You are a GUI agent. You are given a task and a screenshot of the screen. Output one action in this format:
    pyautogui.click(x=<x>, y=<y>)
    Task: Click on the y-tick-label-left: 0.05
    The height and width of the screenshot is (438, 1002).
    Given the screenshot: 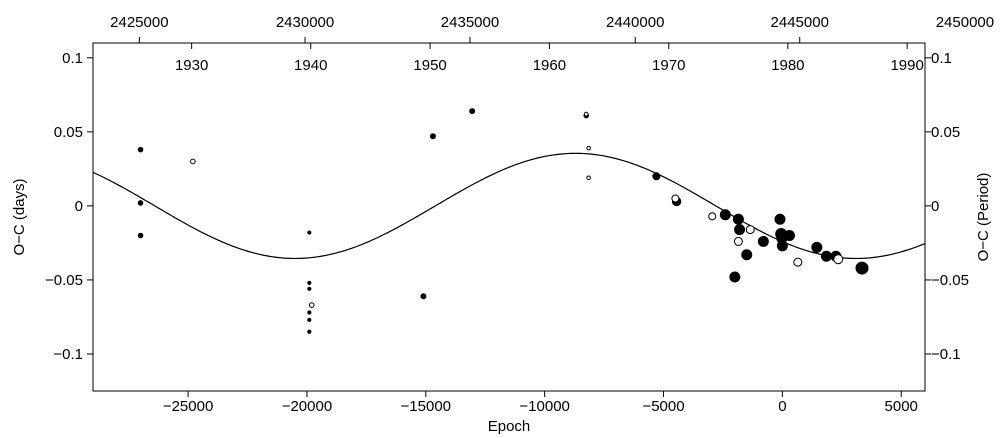 What is the action you would take?
    pyautogui.click(x=68, y=132)
    